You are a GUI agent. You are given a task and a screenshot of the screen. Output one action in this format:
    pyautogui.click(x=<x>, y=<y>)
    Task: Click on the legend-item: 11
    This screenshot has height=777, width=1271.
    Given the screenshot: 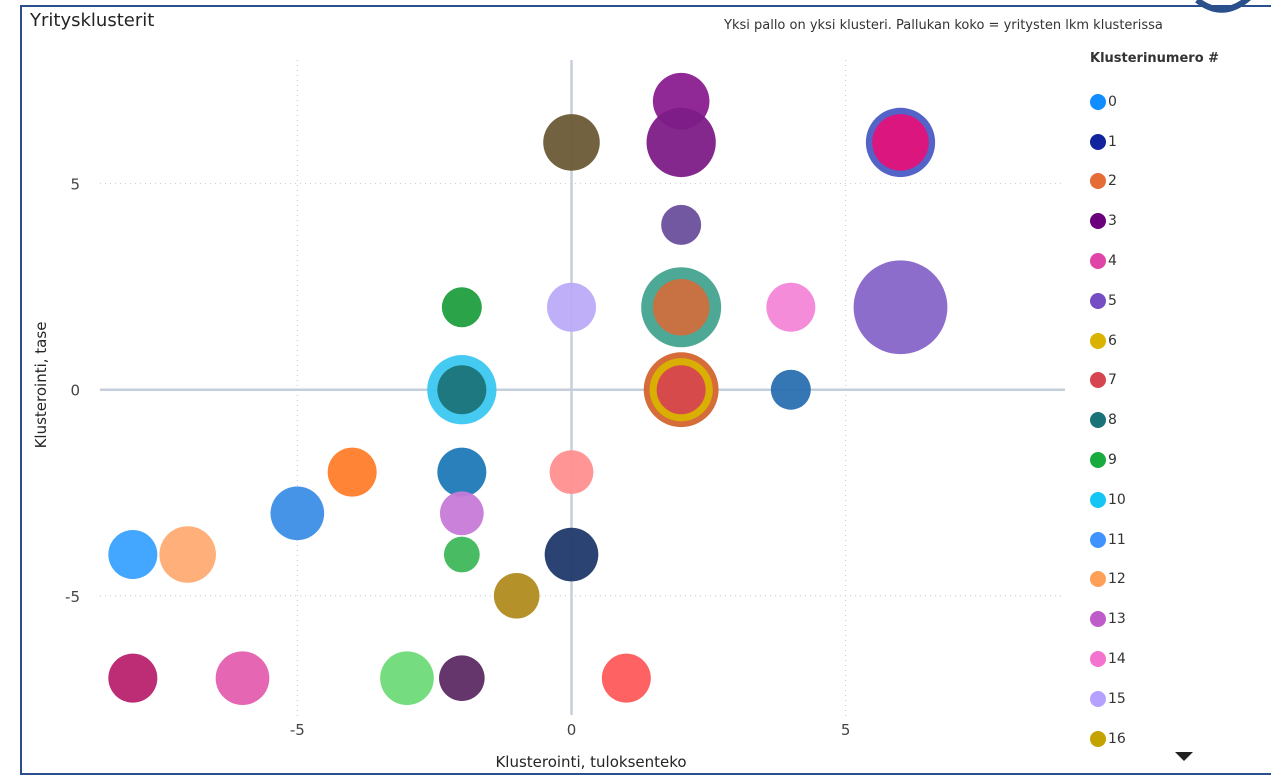 What is the action you would take?
    pyautogui.click(x=1108, y=540)
    